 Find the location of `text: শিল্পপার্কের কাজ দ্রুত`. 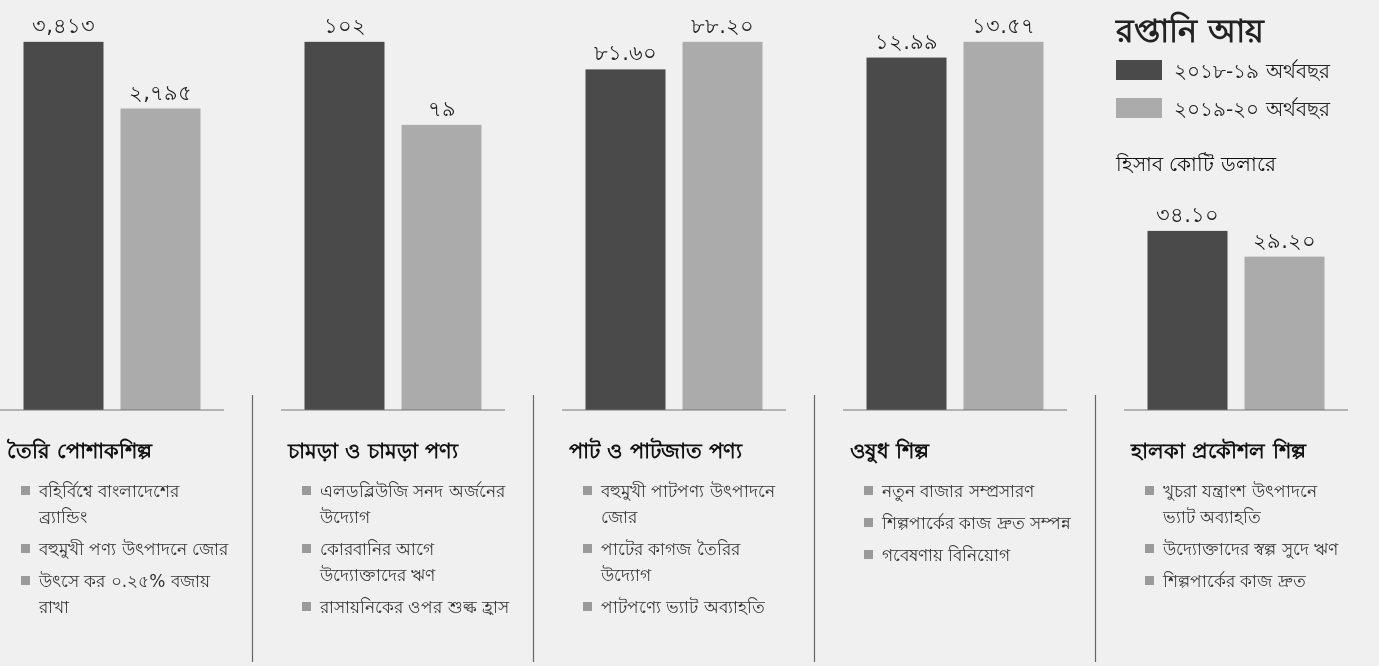

text: শিল্পপার্কের কাজ দ্রুত is located at coordinates (1234, 581).